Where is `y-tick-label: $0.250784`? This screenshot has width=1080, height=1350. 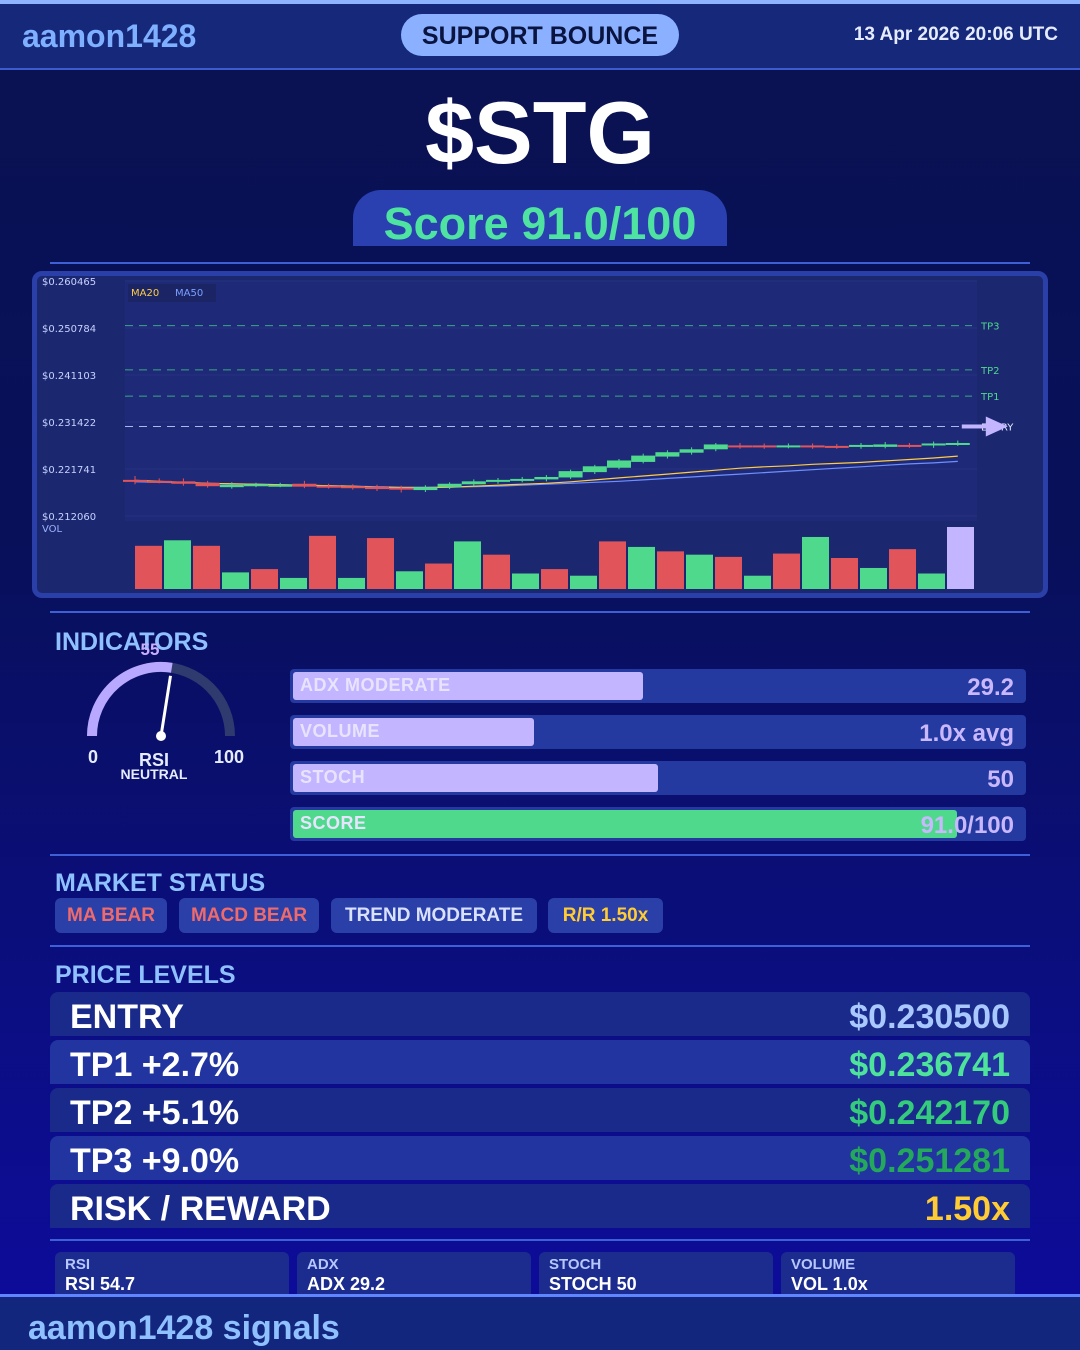 y-tick-label: $0.250784 is located at coordinates (69, 329).